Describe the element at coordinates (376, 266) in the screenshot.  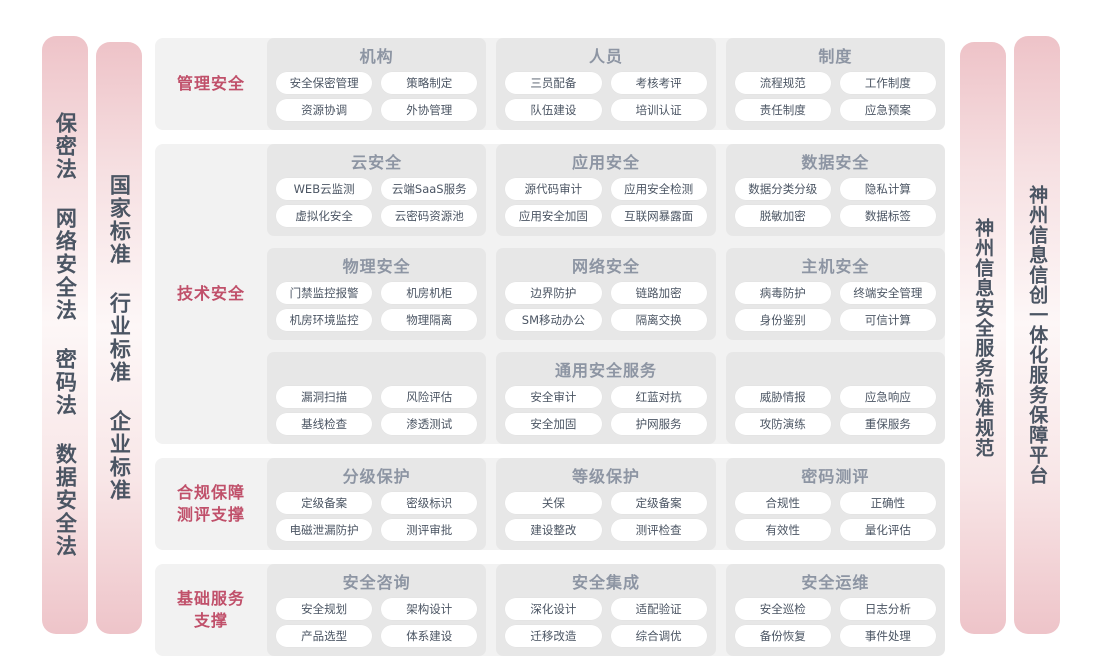
I see `group-title: 物理安全` at that location.